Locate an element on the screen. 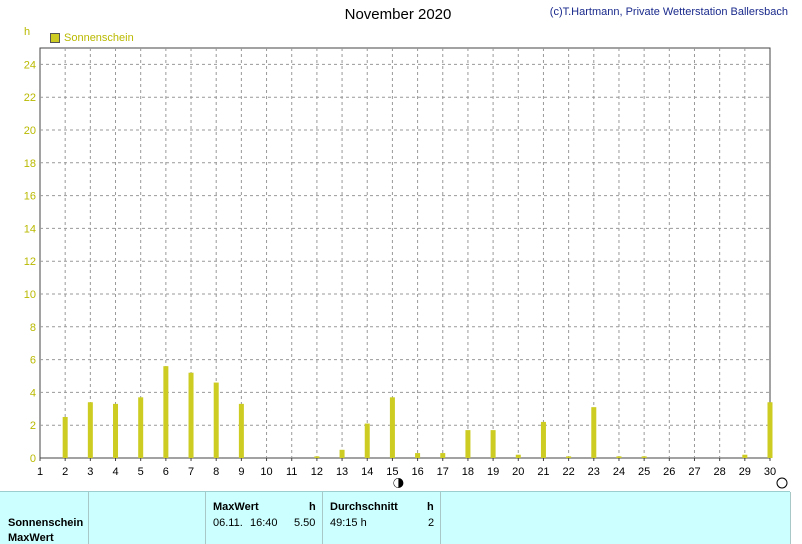 Image resolution: width=802 pixels, height=544 pixels. chart-title: November 2020 is located at coordinates (398, 14).